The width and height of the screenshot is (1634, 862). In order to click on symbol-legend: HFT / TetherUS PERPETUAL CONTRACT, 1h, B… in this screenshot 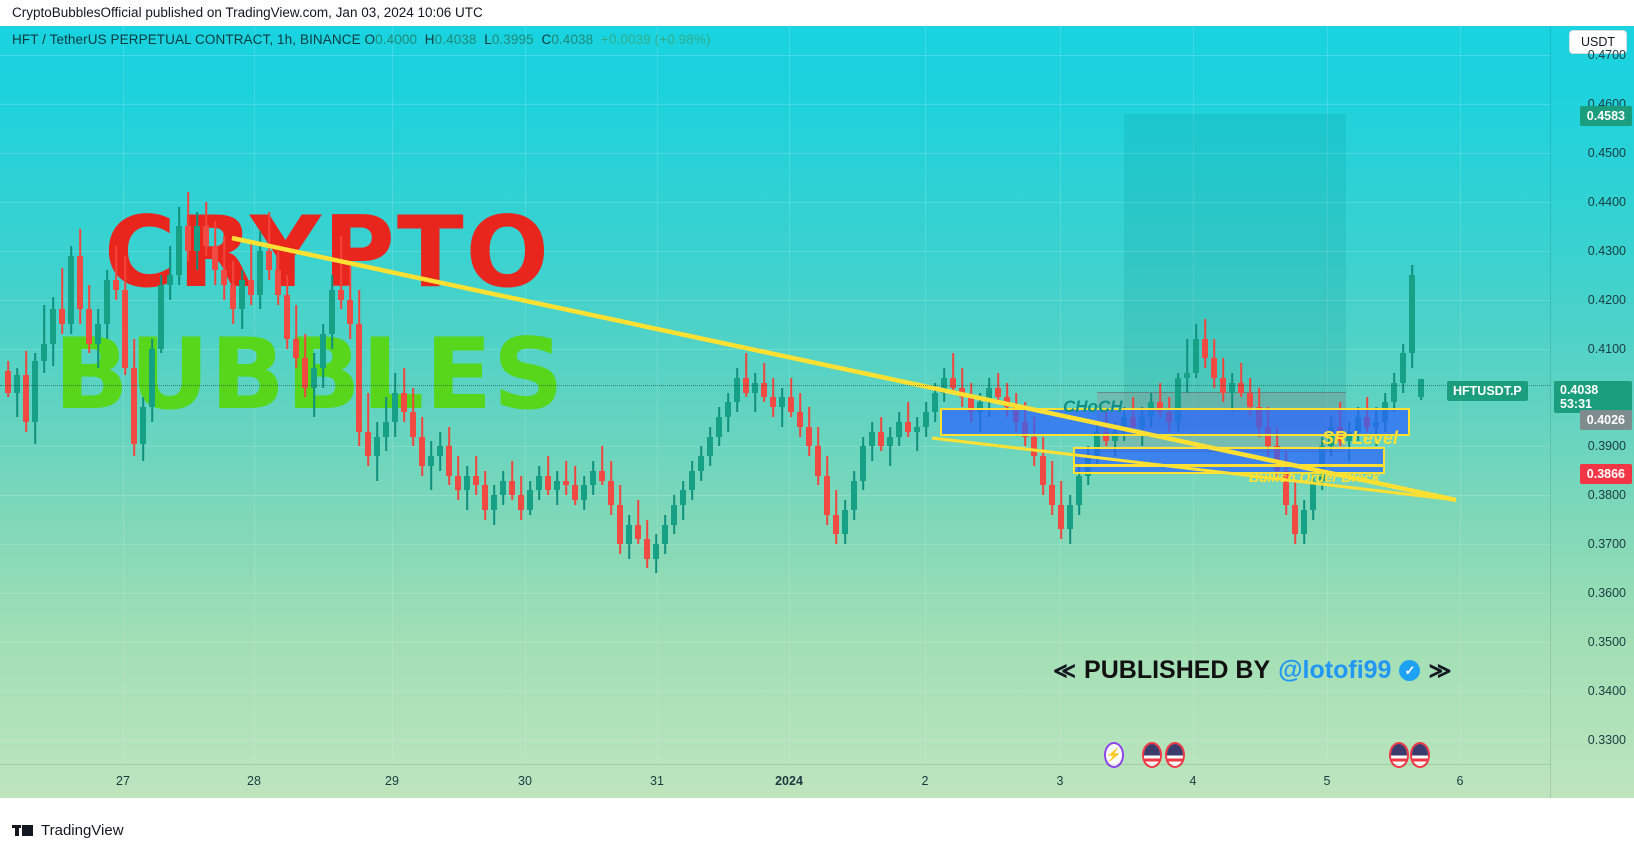, I will do `click(361, 39)`.